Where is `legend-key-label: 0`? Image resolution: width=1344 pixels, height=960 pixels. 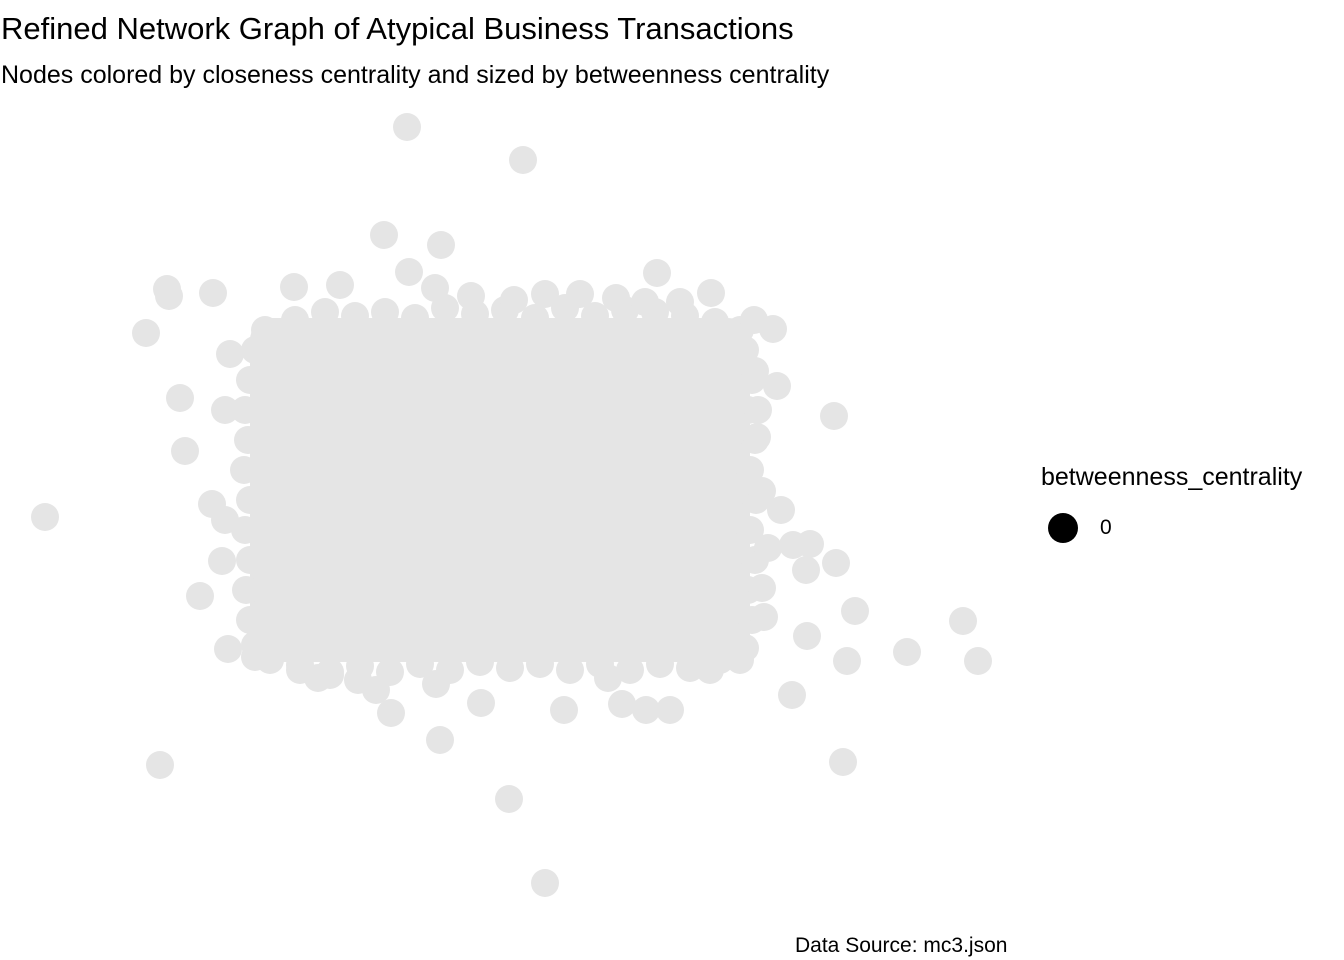 legend-key-label: 0 is located at coordinates (1106, 527).